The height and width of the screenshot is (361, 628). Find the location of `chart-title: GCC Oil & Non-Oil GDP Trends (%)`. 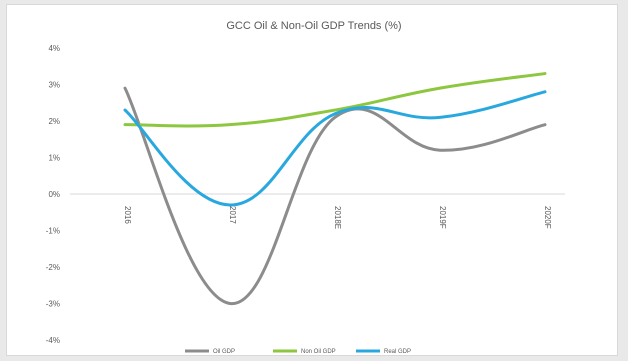

chart-title: GCC Oil & Non-Oil GDP Trends (%) is located at coordinates (314, 26).